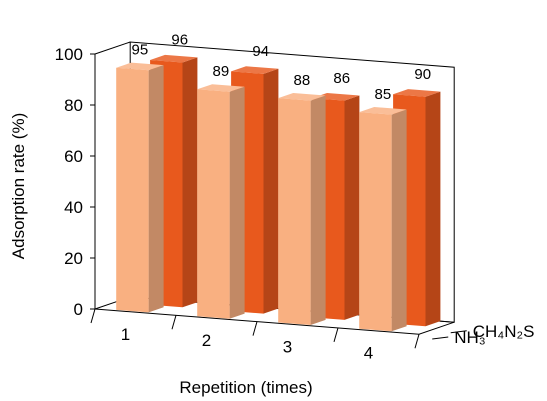  Describe the element at coordinates (18, 186) in the screenshot. I see `y-axis-title: Adsorption rate (%)` at that location.